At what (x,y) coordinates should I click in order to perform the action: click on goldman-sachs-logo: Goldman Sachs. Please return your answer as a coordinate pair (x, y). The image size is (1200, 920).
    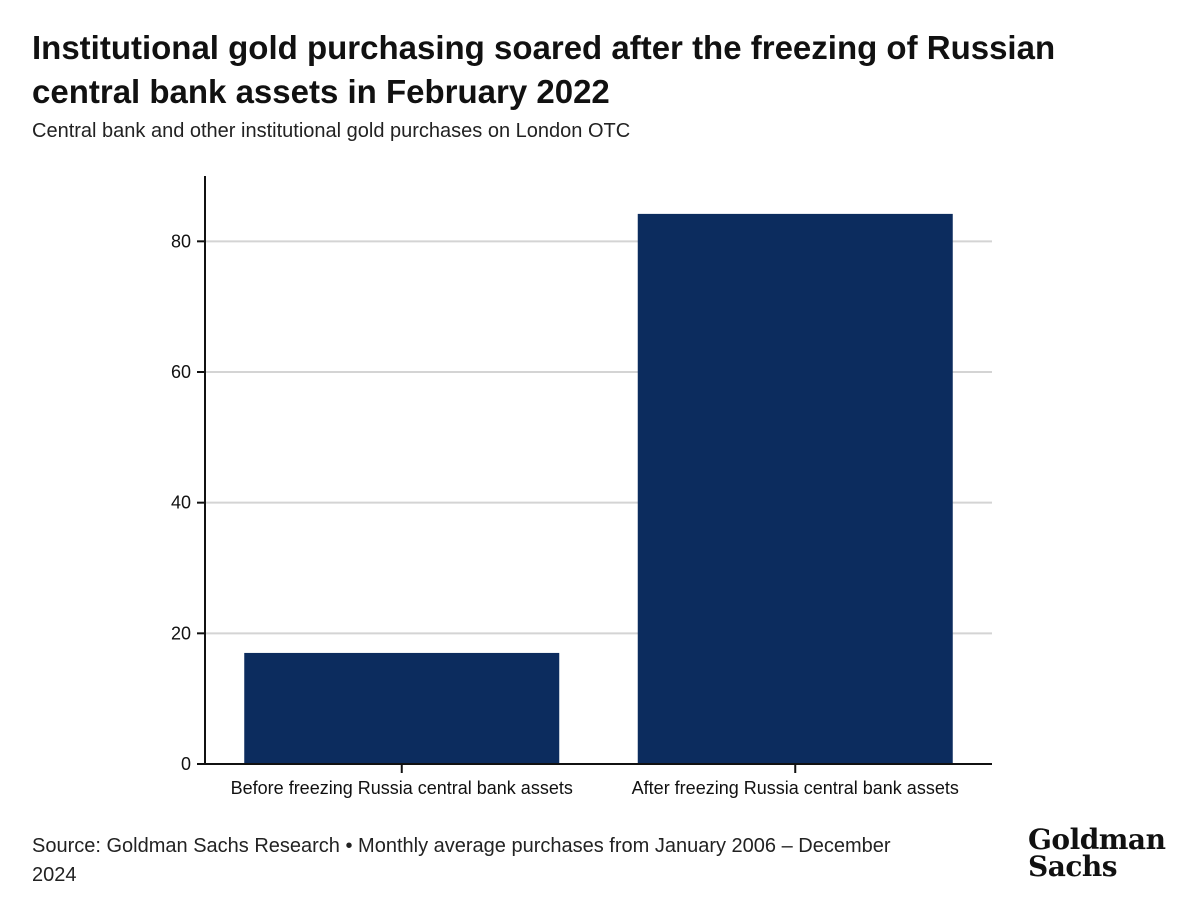
    Looking at the image, I should click on (1097, 853).